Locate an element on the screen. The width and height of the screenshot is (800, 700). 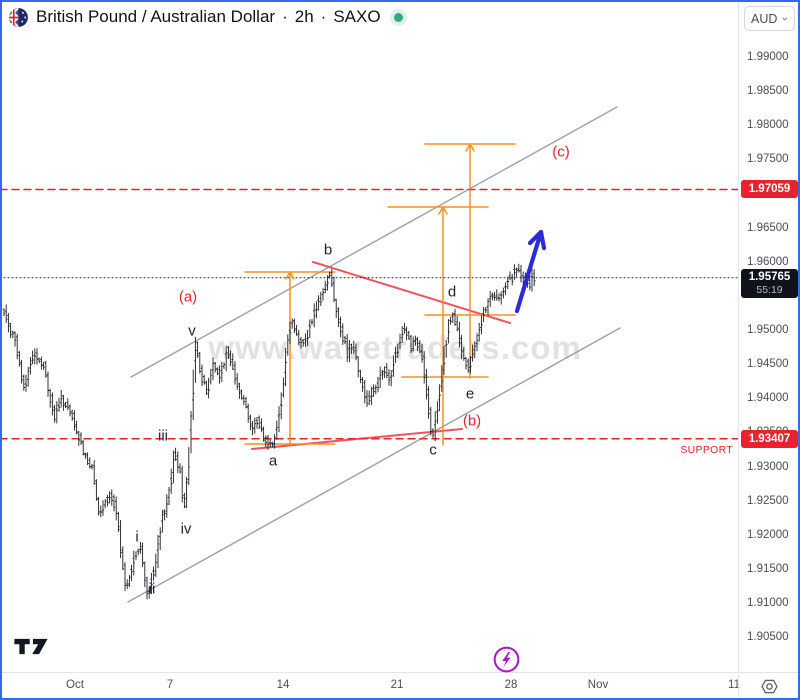
price-tick: 1.92000 is located at coordinates (768, 535).